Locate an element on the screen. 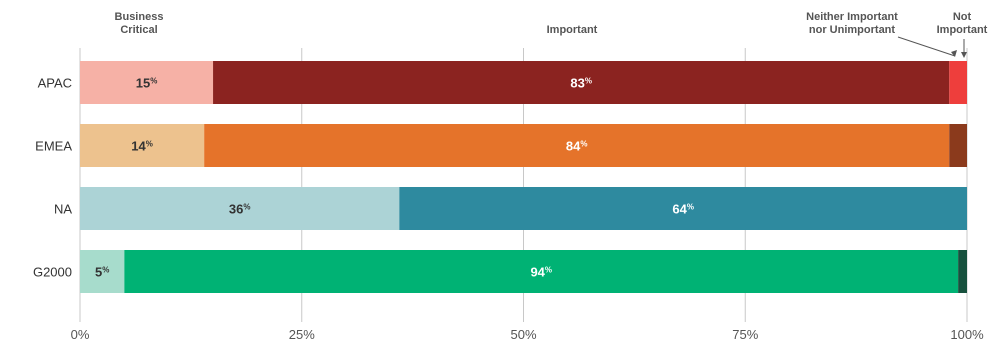  data-label-apac-business-critical: 15% is located at coordinates (147, 83).